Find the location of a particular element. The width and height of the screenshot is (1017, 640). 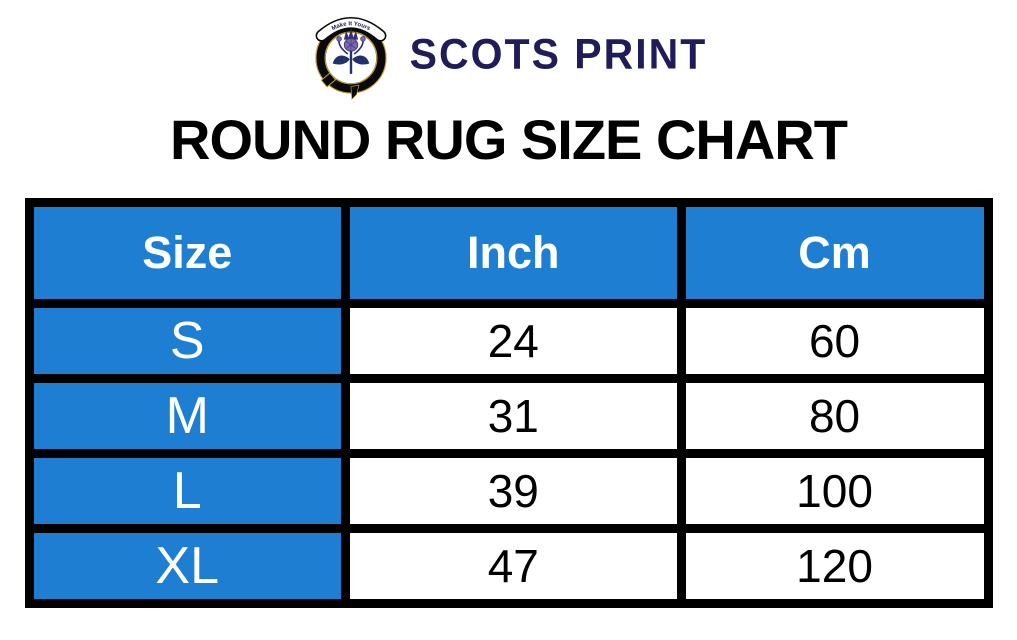

table-row-s: S 24 60 is located at coordinates (508, 341).